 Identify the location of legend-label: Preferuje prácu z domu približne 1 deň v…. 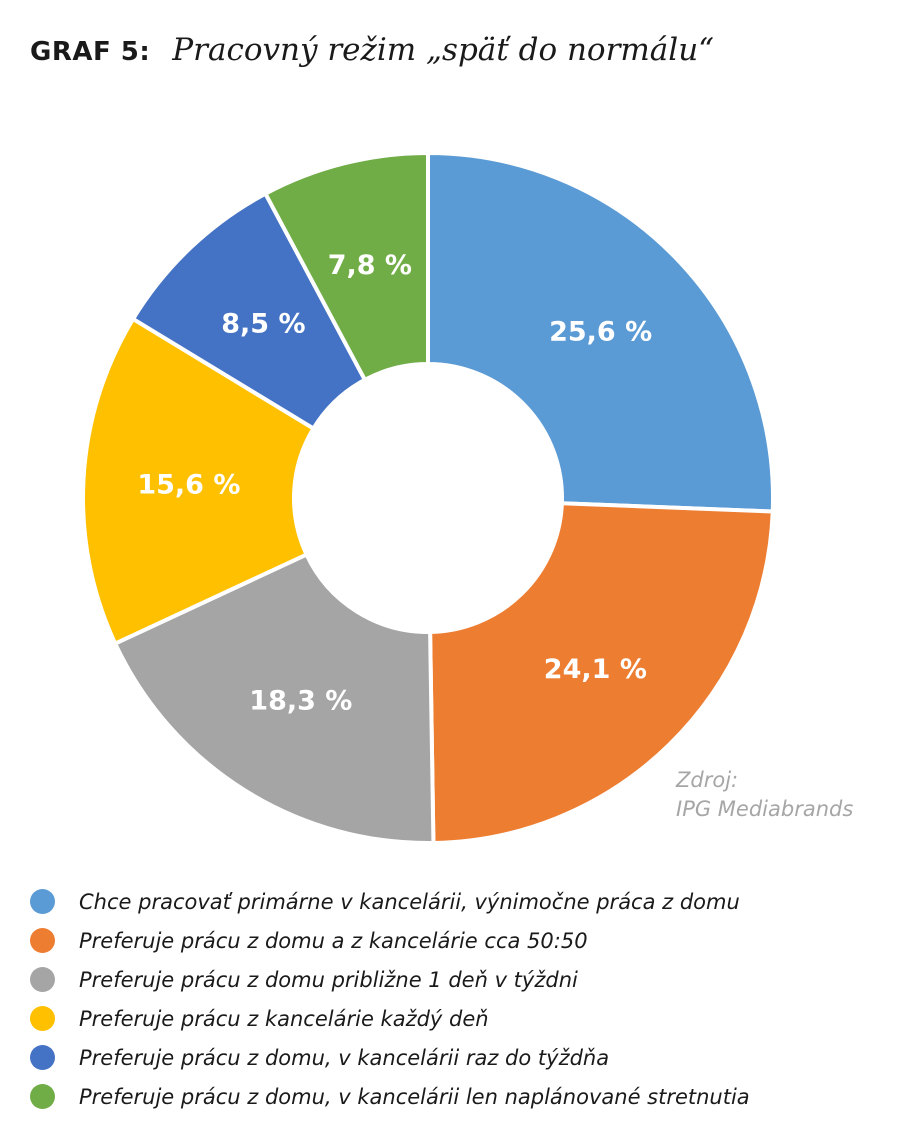
(328, 979).